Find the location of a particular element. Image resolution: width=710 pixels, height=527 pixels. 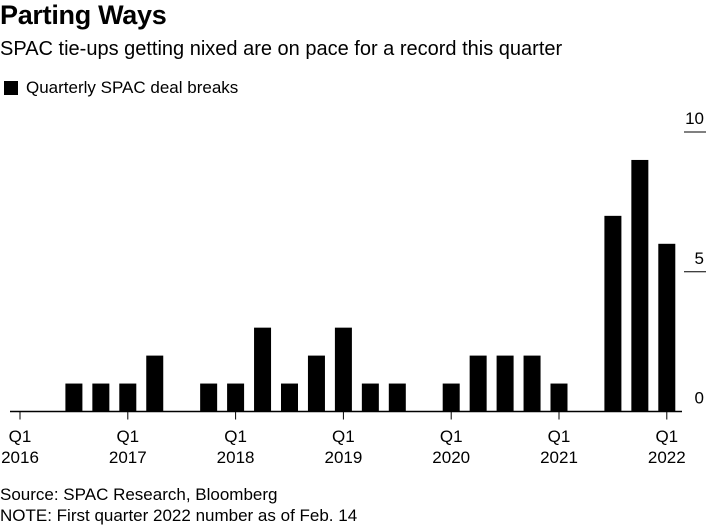

legend-swatch is located at coordinates (11, 88).